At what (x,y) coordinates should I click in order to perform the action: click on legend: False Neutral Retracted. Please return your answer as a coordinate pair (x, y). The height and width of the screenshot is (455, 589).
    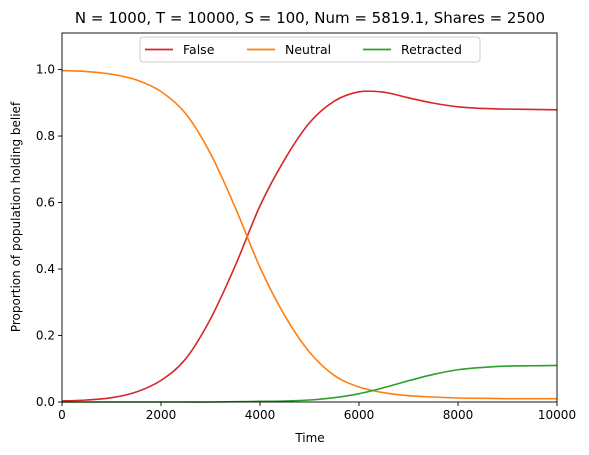
    Looking at the image, I should click on (310, 49).